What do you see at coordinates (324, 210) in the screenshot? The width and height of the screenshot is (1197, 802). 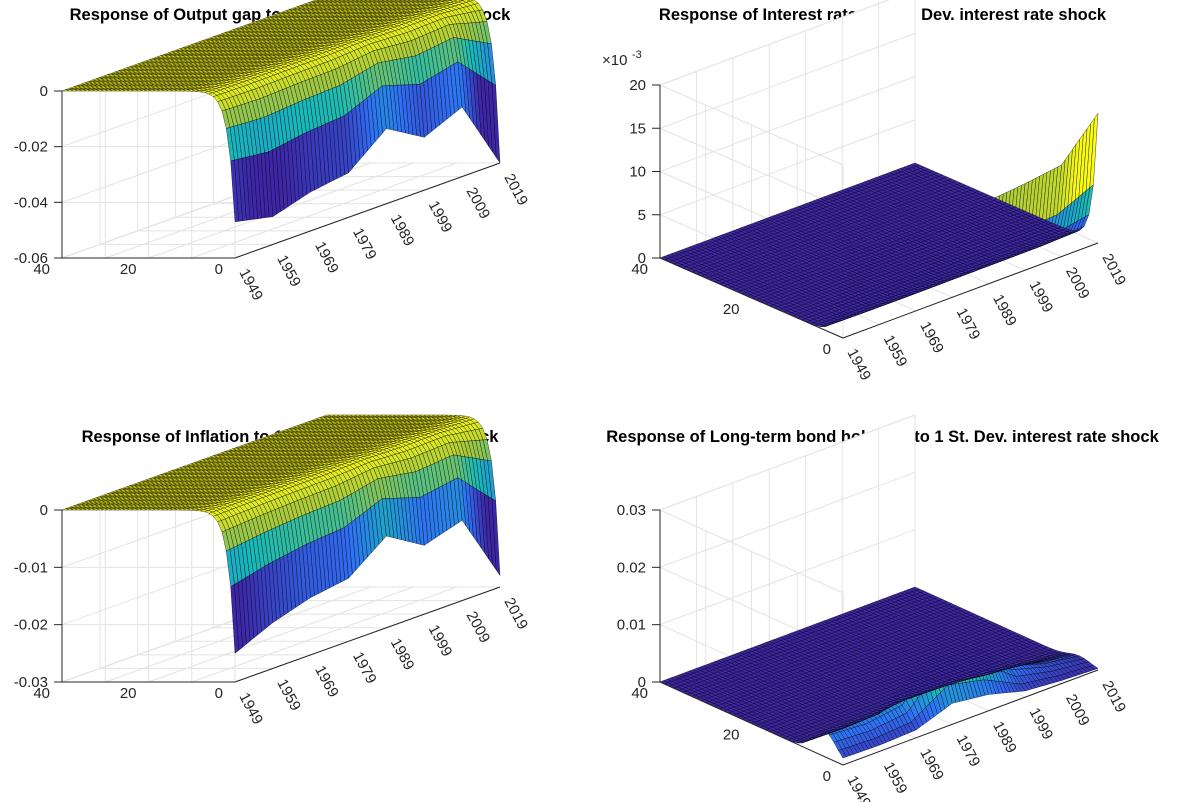 I see `grid-line-horizon` at bounding box center [324, 210].